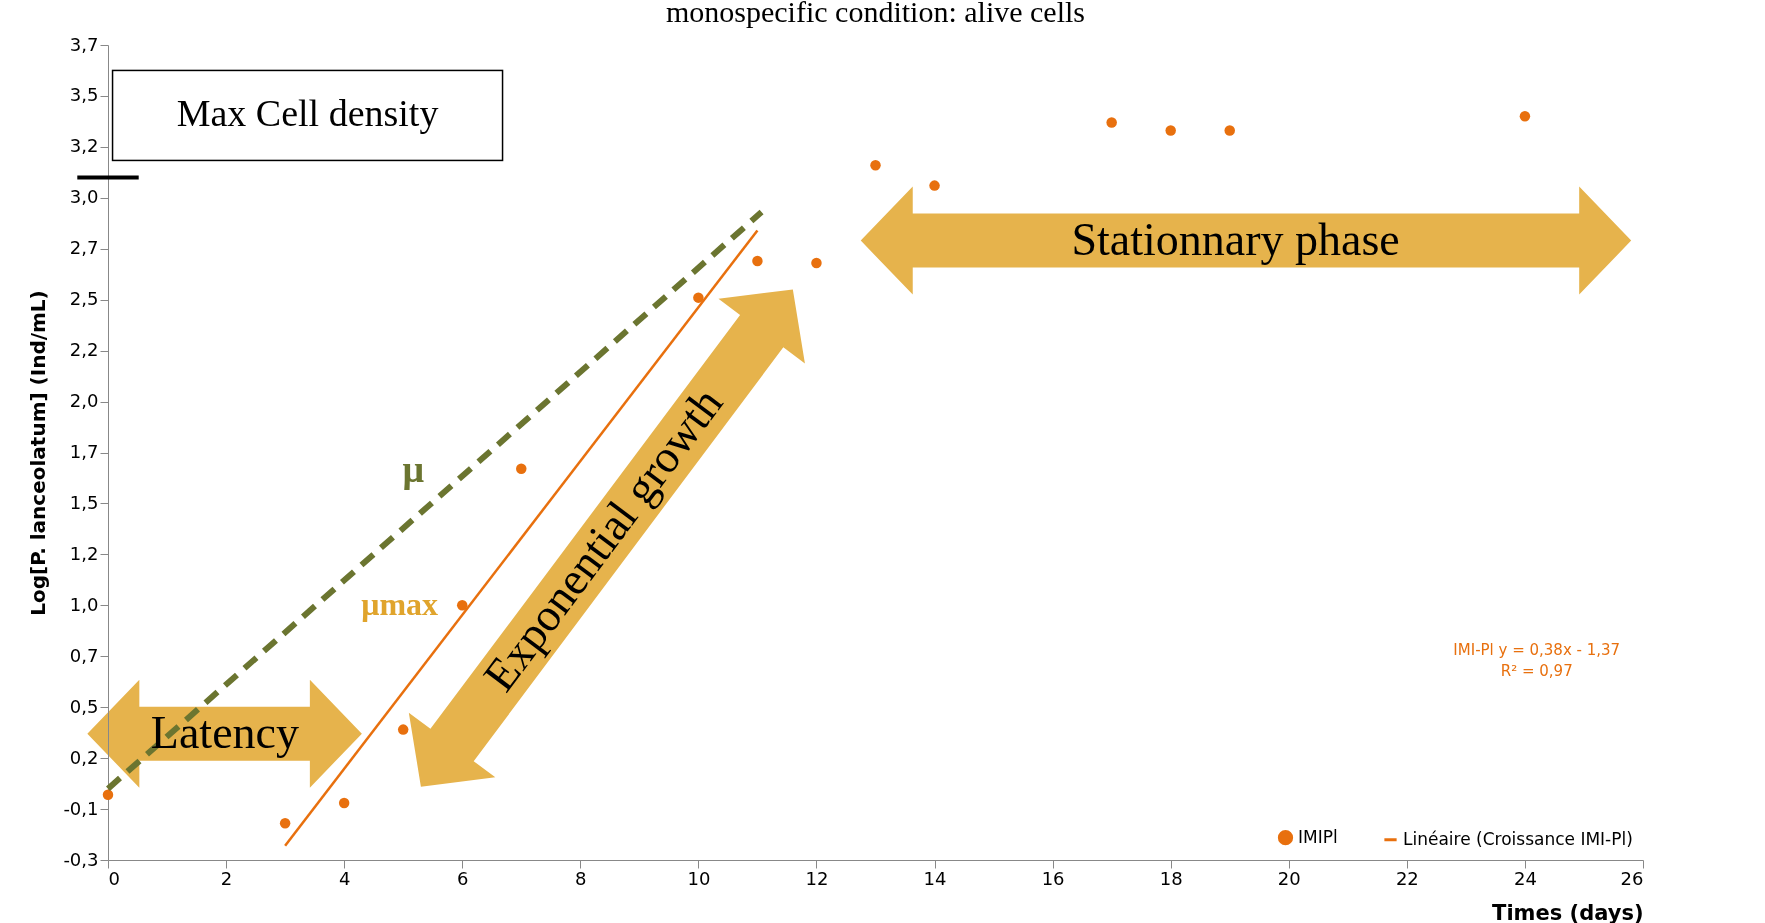 The width and height of the screenshot is (1765, 923). I want to click on chart-title: monospecific condition: alive cells, so click(875, 14).